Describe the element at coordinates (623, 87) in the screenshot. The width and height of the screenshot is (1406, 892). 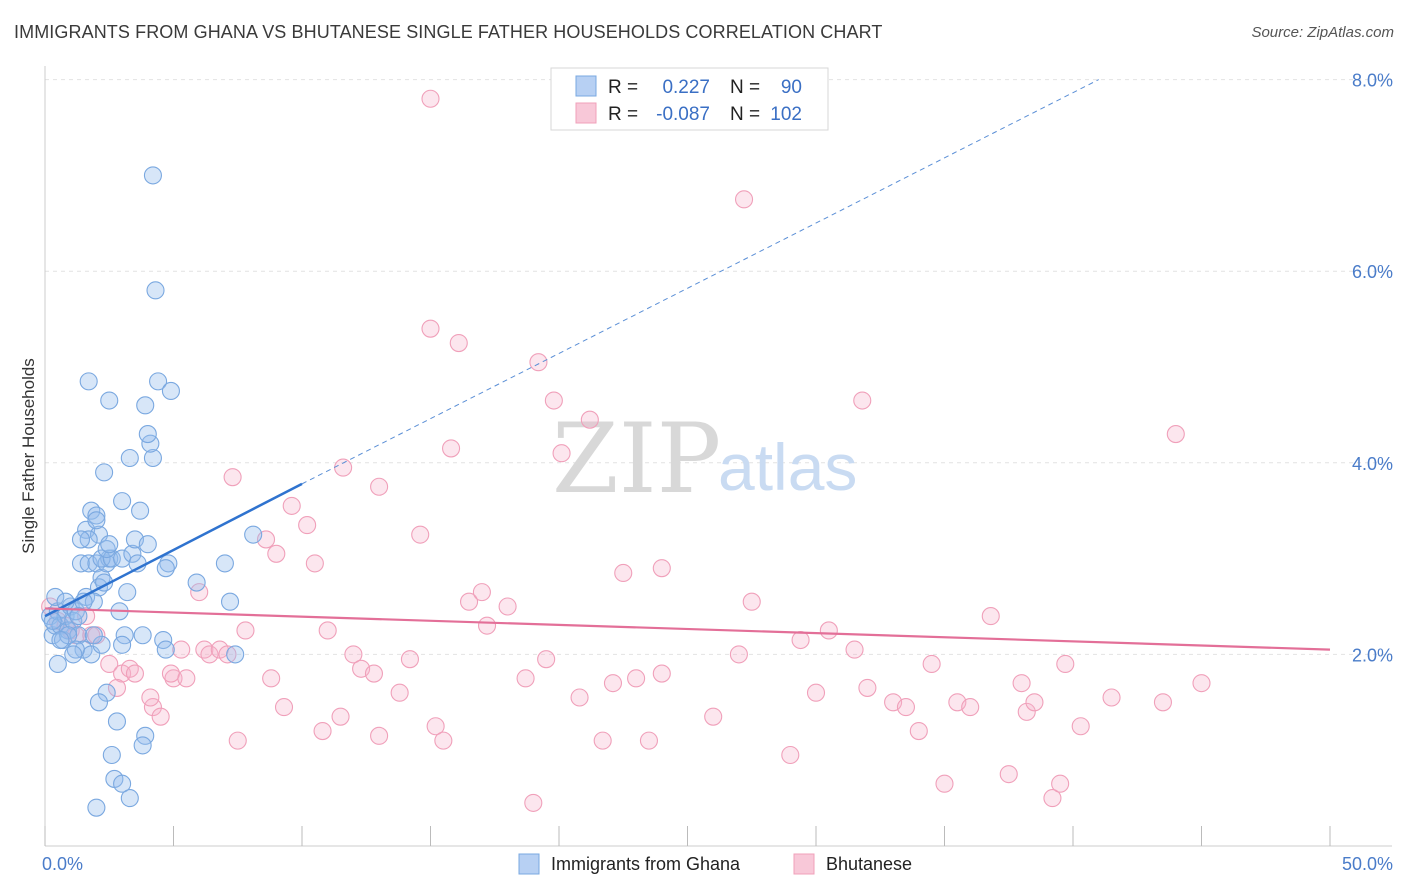
I see `legend-r-label-ghana: R =` at that location.